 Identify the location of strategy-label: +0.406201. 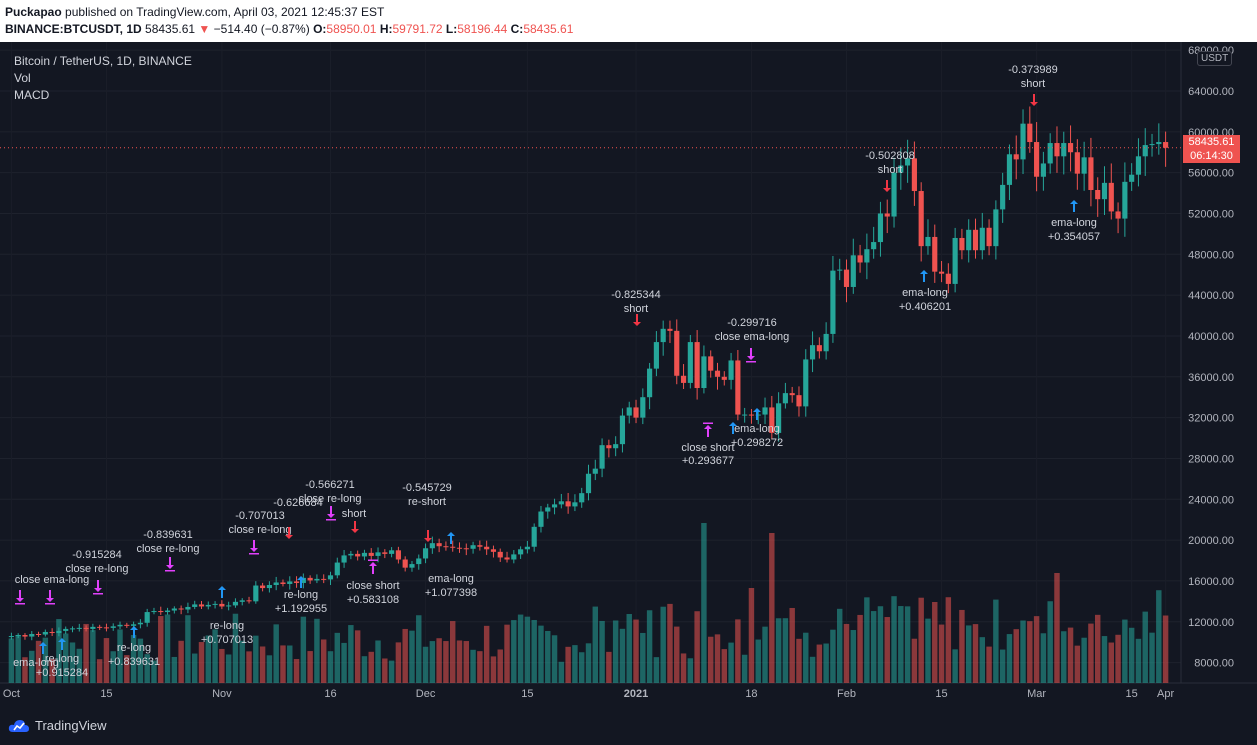
(925, 307).